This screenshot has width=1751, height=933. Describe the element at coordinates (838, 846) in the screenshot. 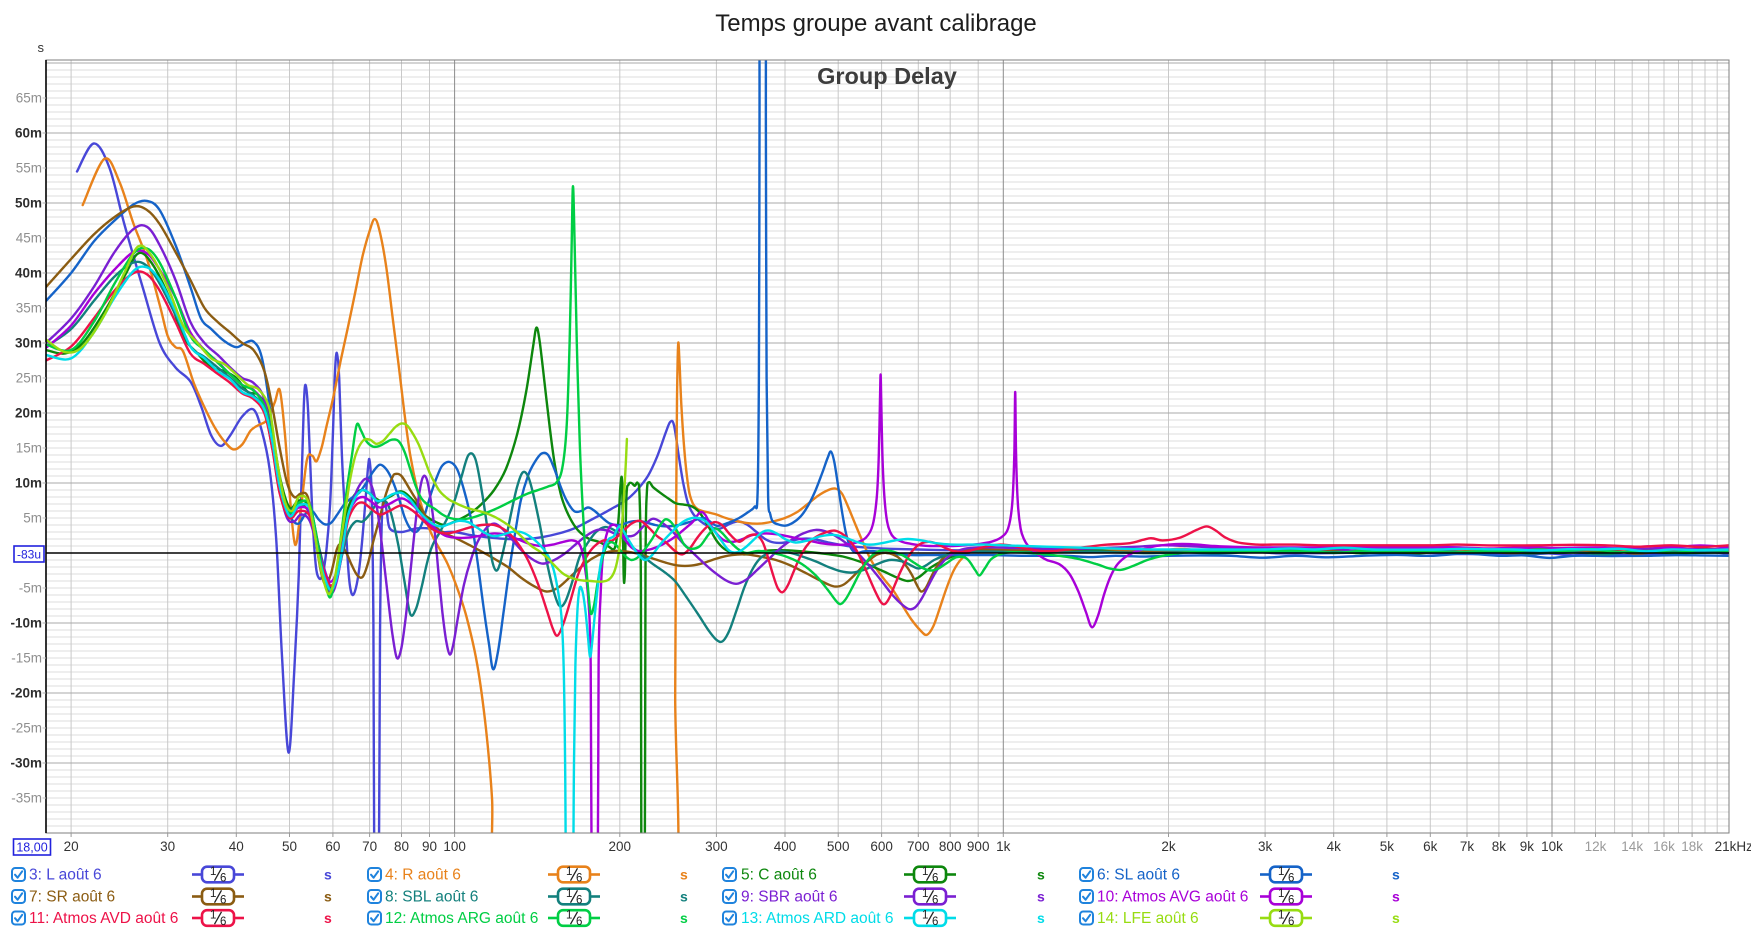

I see `svg-text: 500` at that location.